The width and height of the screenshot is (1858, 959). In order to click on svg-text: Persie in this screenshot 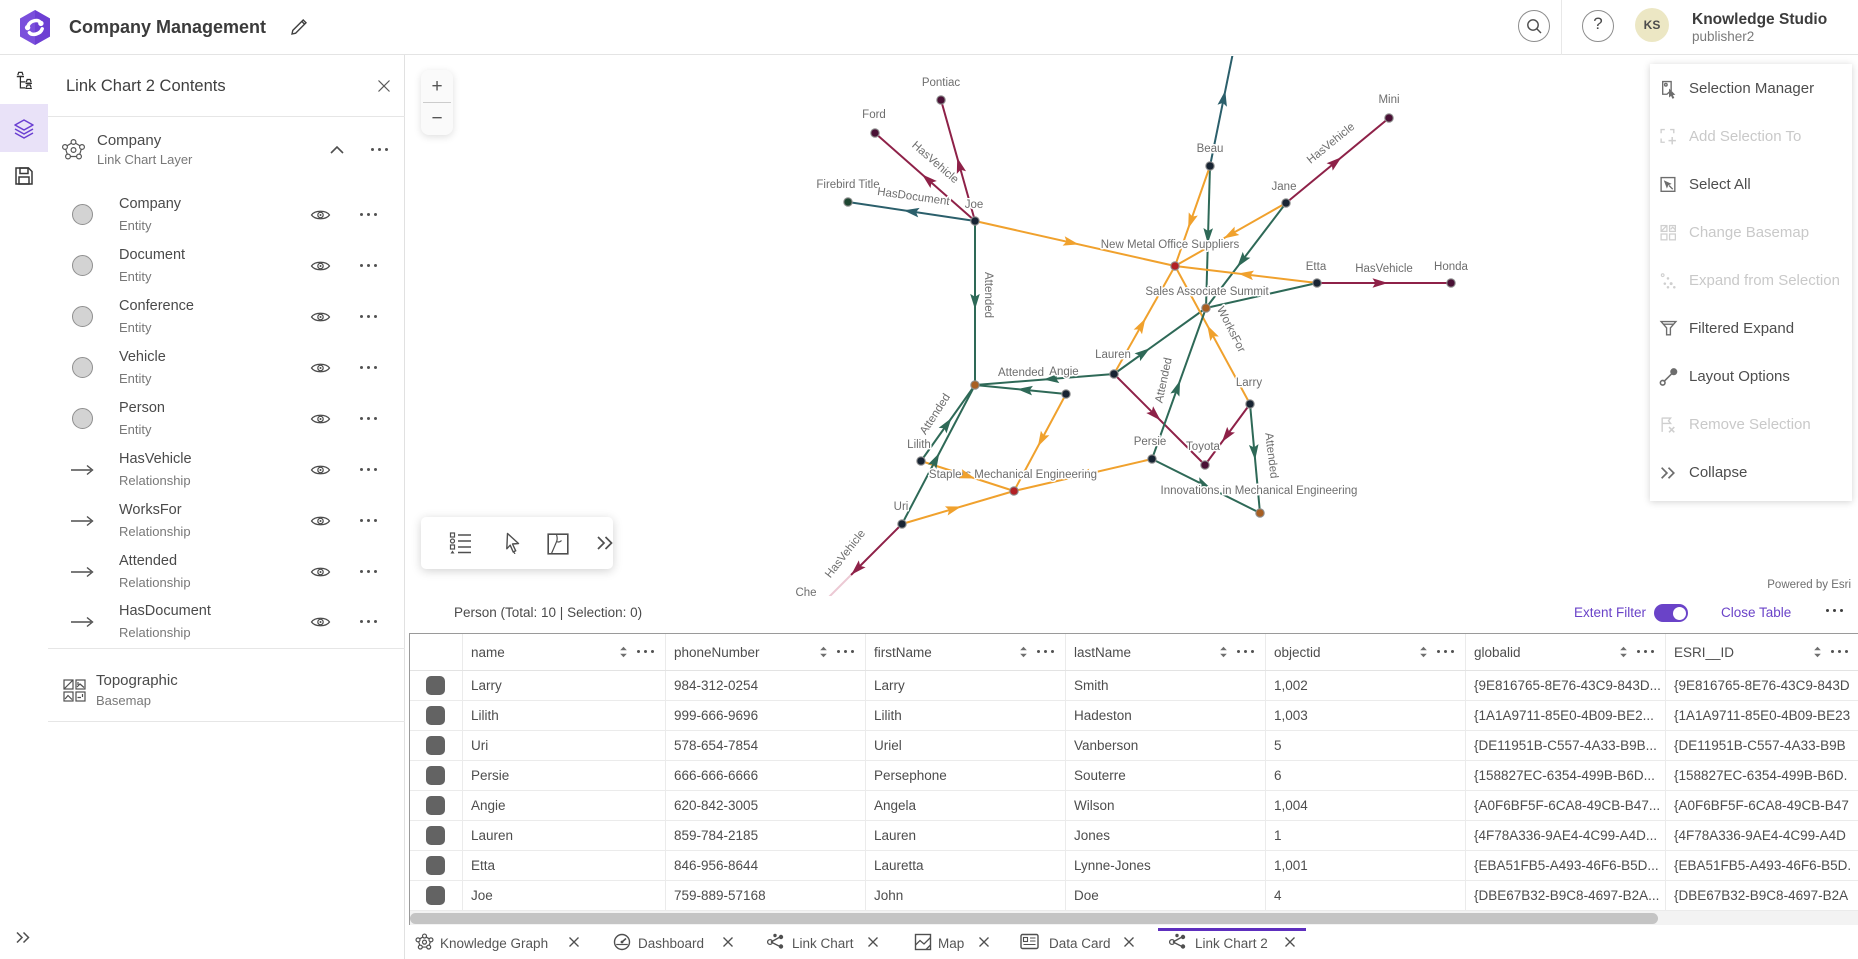, I will do `click(1150, 442)`.